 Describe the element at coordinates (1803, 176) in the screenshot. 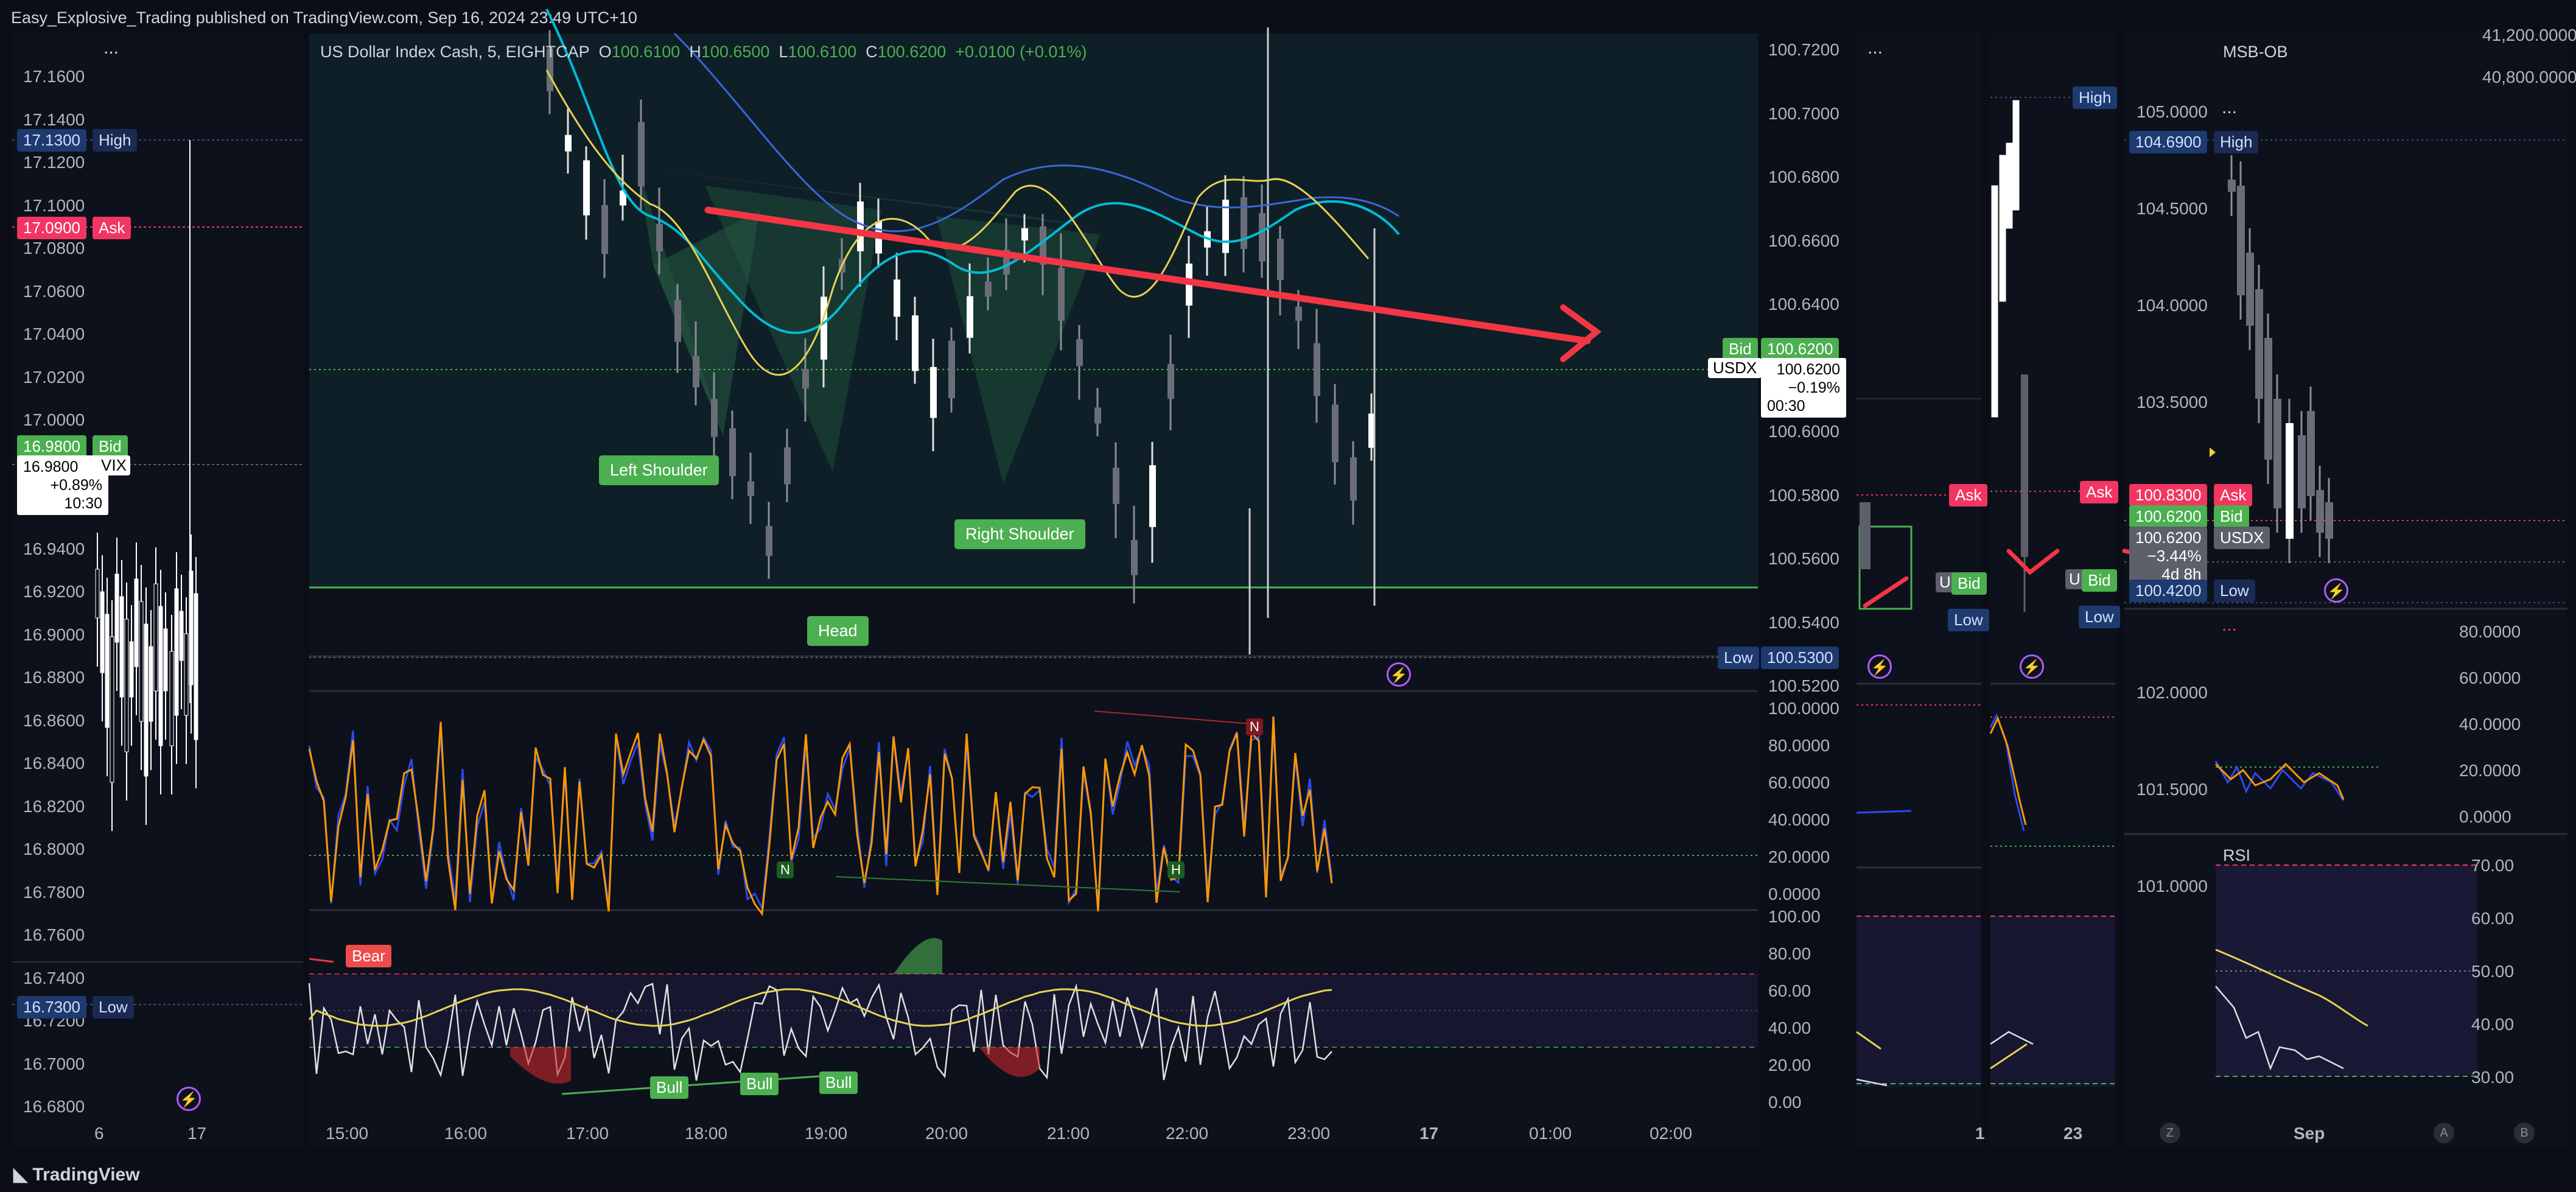

I see `main-y-label-2: 100.6800` at that location.